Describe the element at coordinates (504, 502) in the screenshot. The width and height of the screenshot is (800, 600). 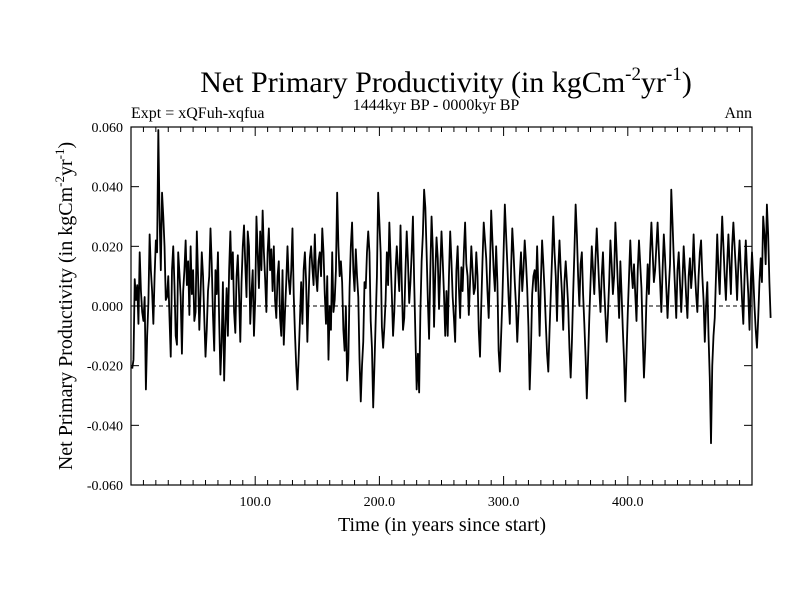
I see `x-tick-label: 300.0` at that location.